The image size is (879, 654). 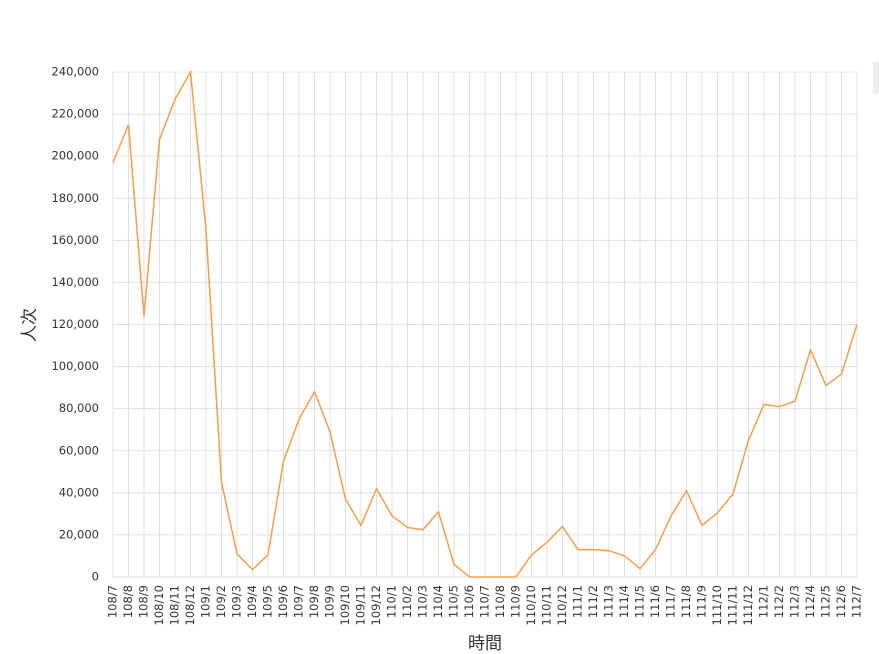 What do you see at coordinates (876, 78) in the screenshot?
I see `scroll-handle` at bounding box center [876, 78].